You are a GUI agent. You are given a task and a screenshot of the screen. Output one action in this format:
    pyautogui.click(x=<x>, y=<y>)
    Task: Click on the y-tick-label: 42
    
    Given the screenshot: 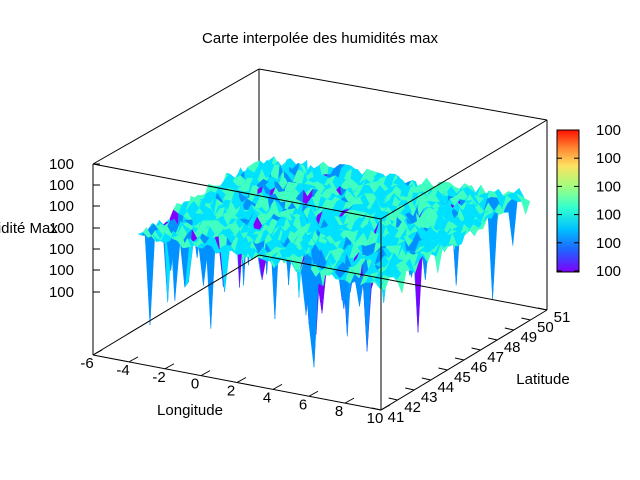 What is the action you would take?
    pyautogui.click(x=412, y=407)
    